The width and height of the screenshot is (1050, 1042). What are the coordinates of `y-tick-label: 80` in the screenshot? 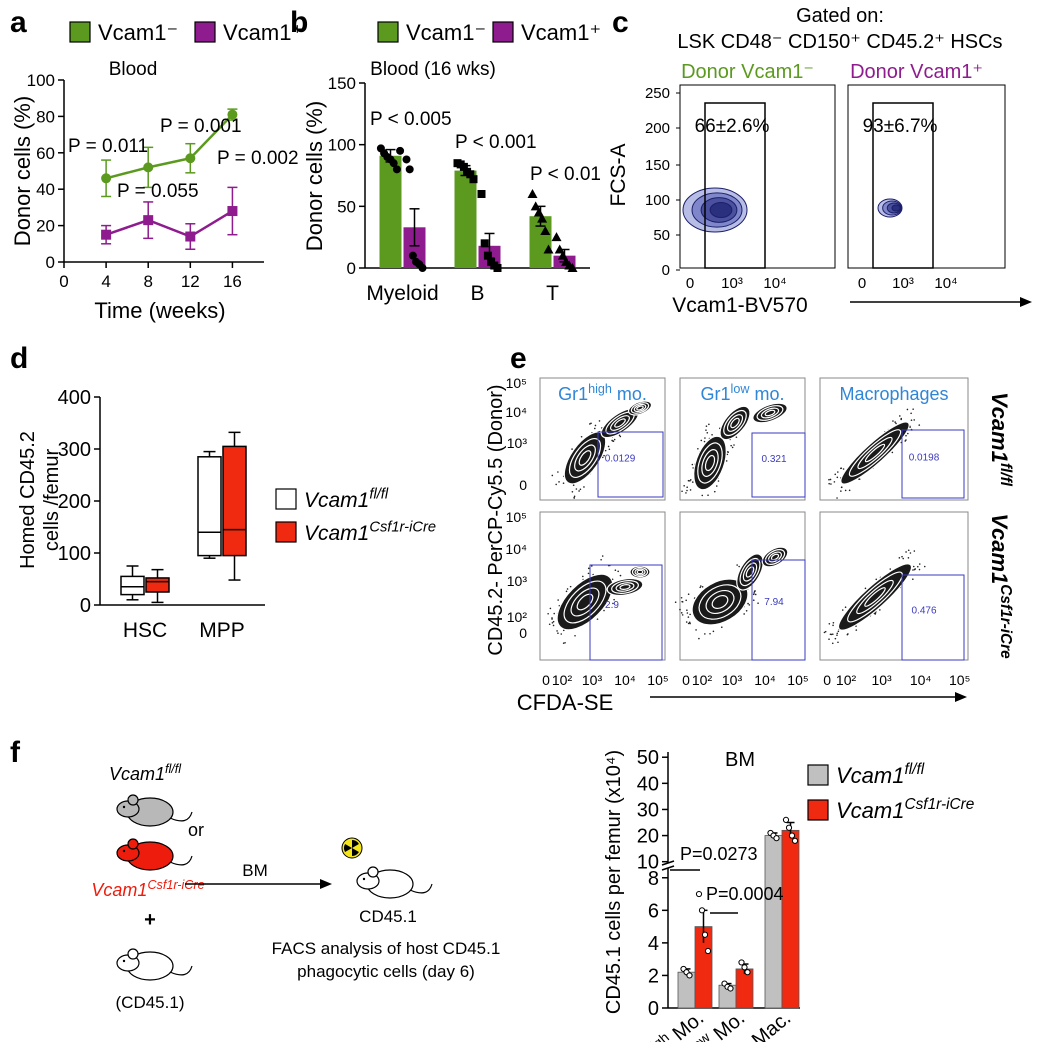 It's located at (45, 116).